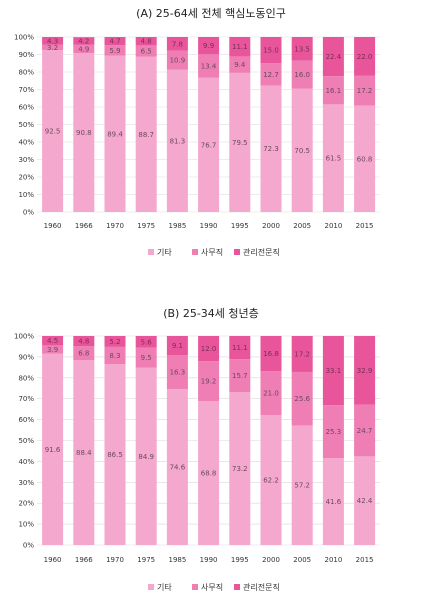  What do you see at coordinates (209, 226) in the screenshot?
I see `x-tick-label: 1990` at bounding box center [209, 226].